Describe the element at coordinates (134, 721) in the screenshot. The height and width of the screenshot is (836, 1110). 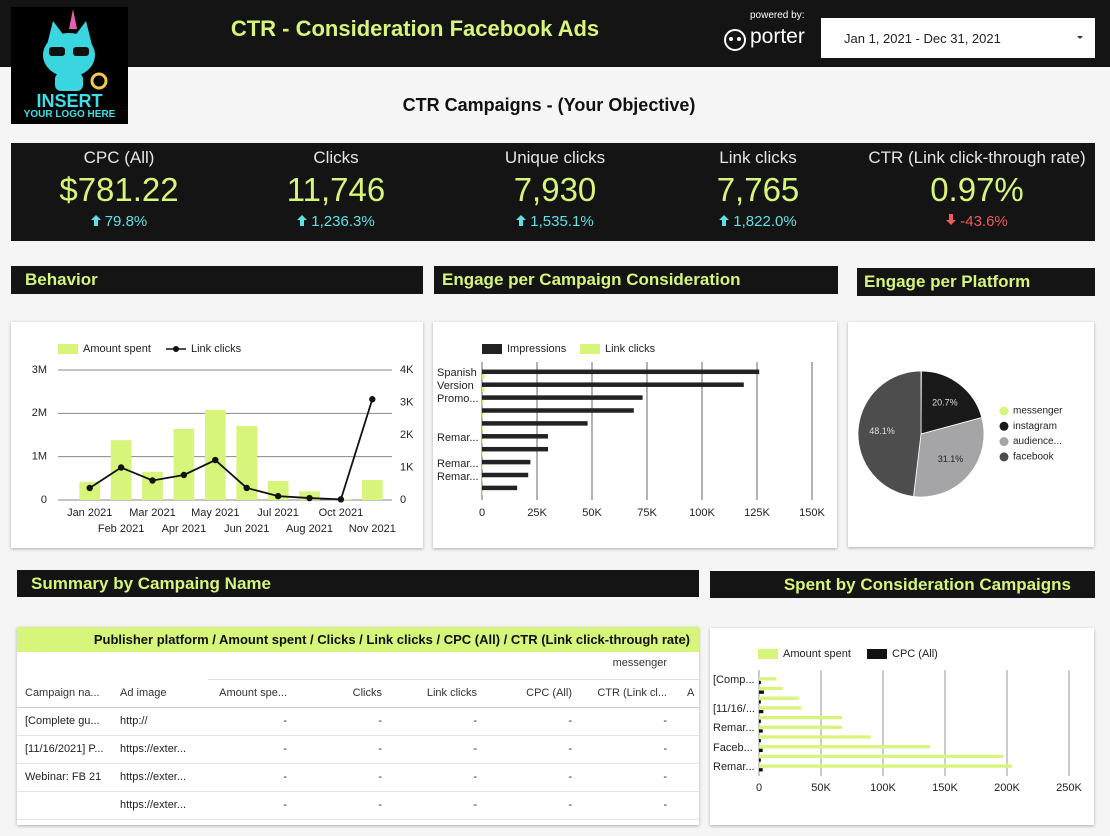
I see `table-cell: http://` at that location.